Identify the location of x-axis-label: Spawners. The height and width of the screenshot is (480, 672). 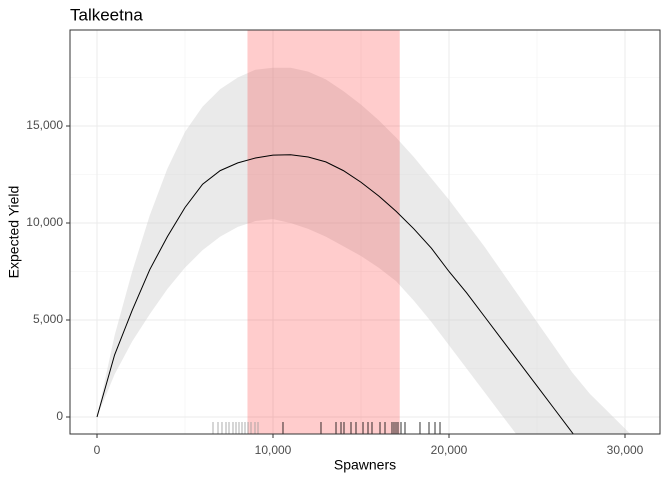
(365, 465).